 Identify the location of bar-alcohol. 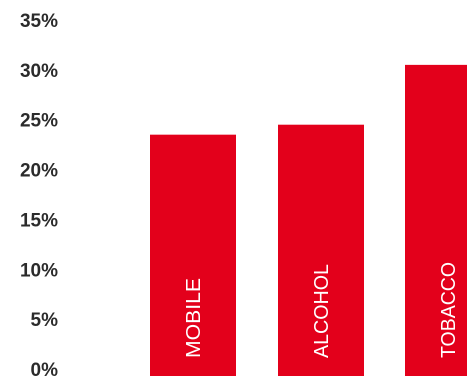
(321, 250).